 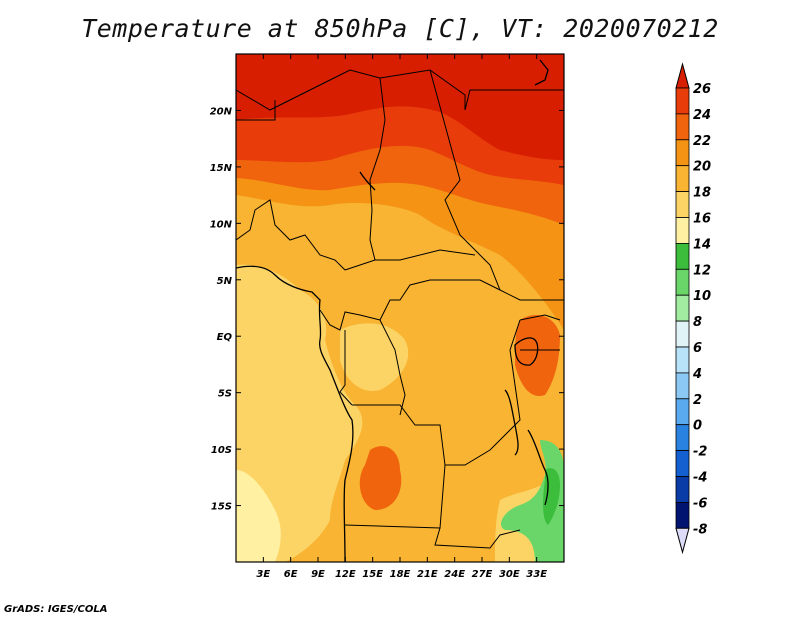 I want to click on lon-tick-label: 3E, so click(x=263, y=574).